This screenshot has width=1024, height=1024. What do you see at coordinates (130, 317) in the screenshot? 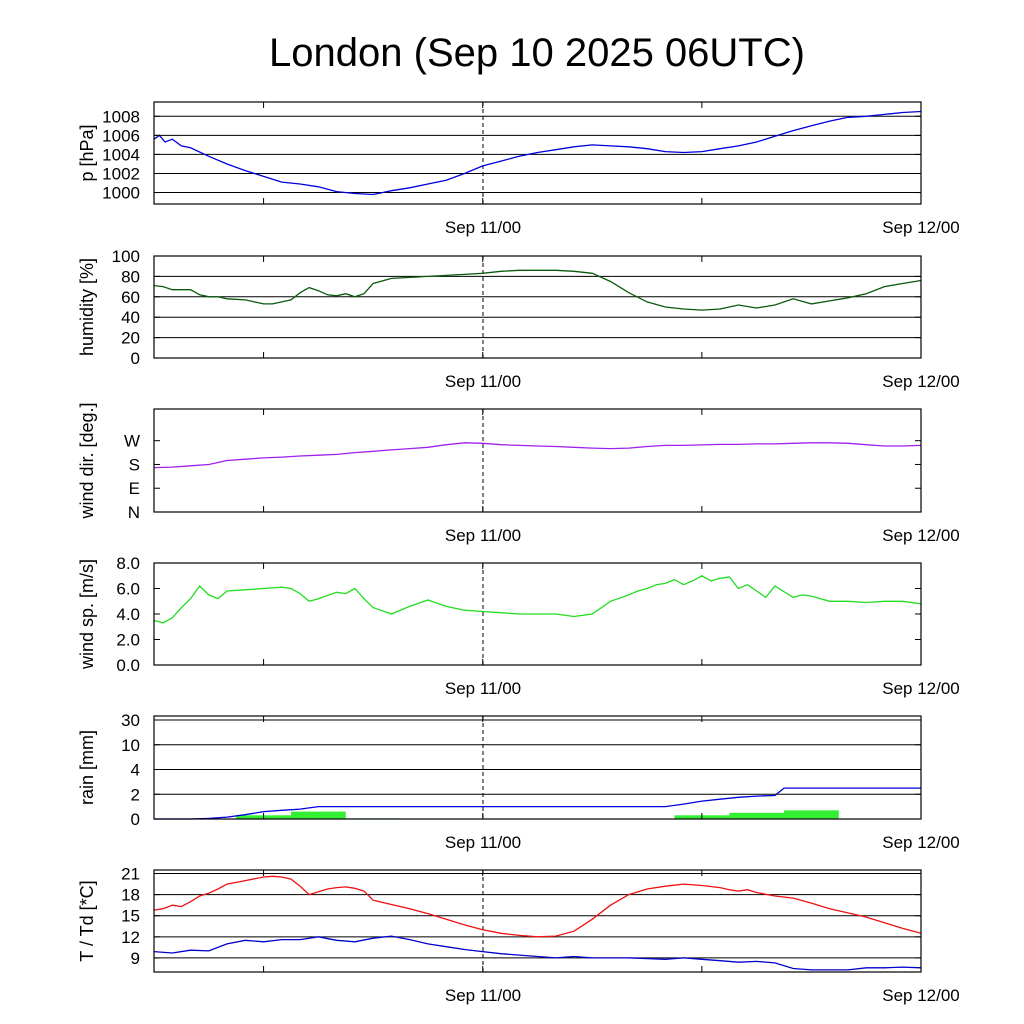
I see `ytick-label: 40` at bounding box center [130, 317].